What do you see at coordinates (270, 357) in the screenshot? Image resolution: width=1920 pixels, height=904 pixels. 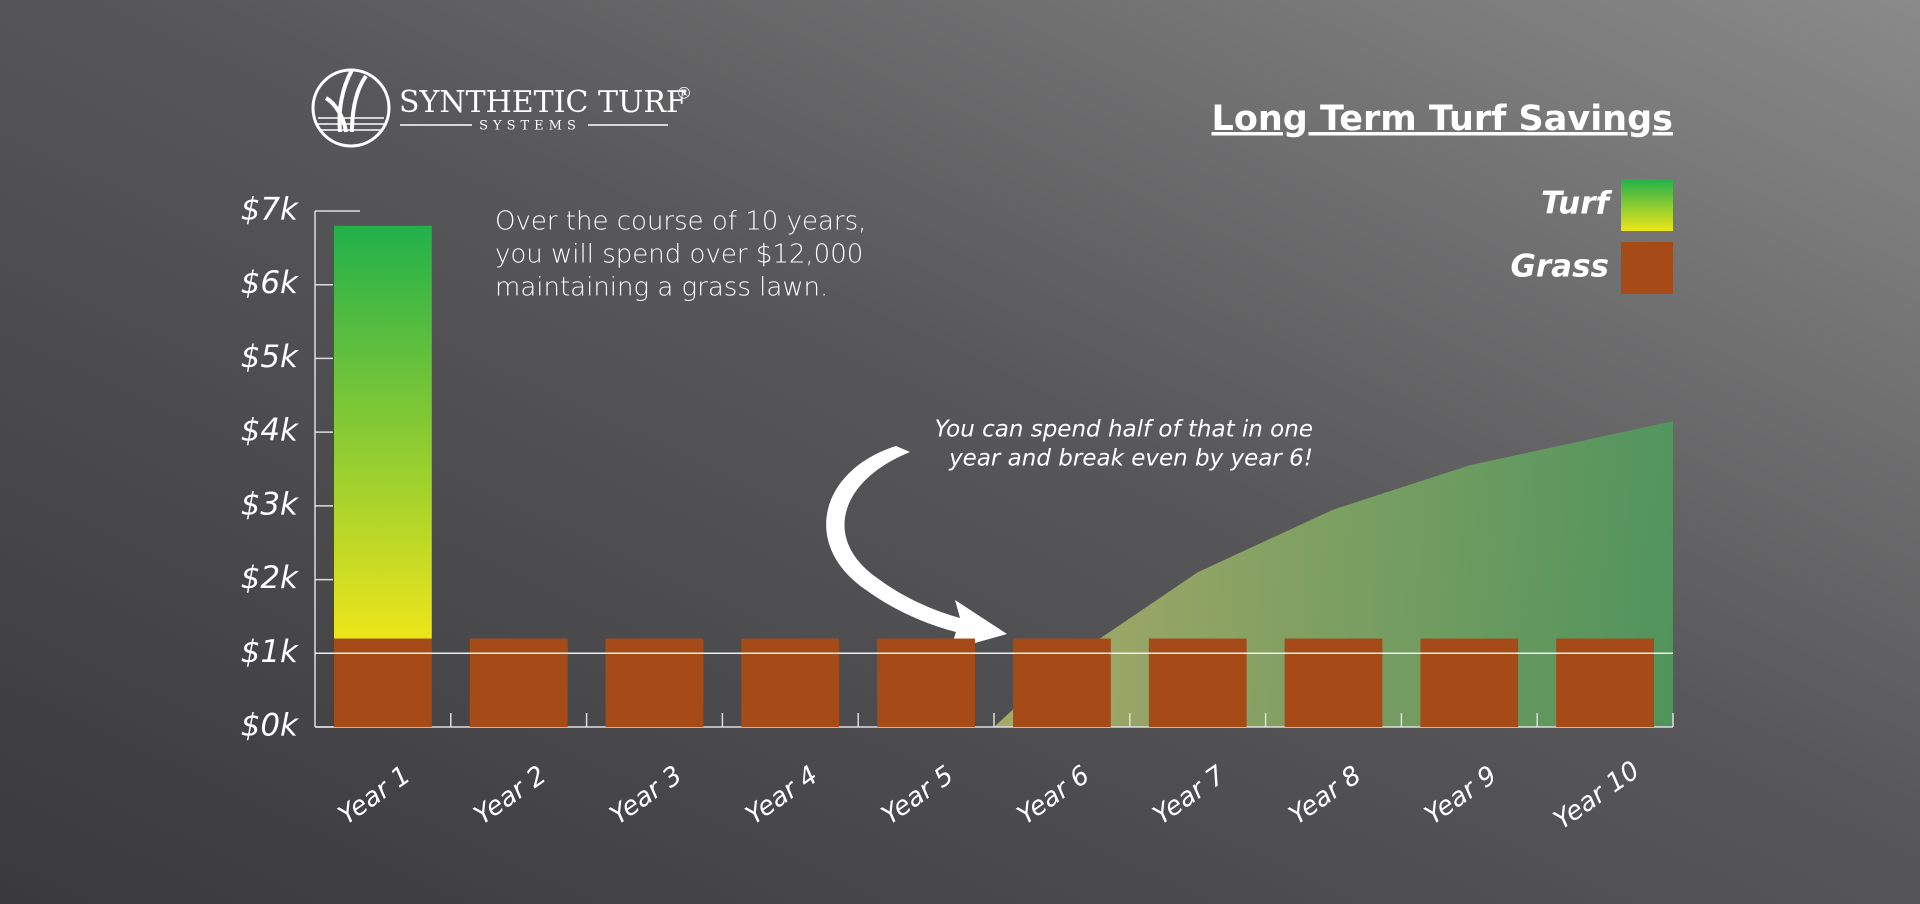 I see `y-tick-label: $5k` at bounding box center [270, 357].